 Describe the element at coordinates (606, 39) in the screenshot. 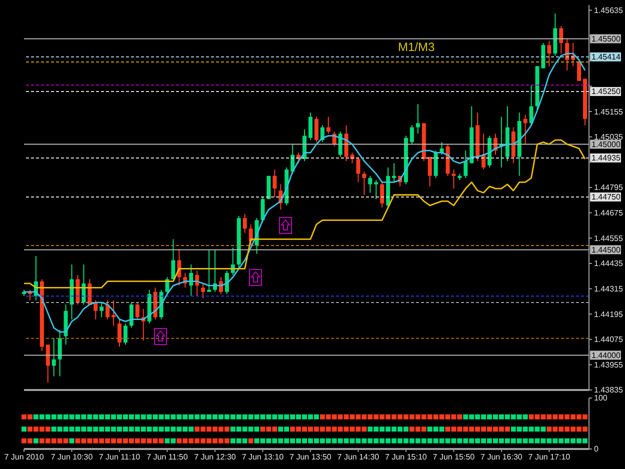

I see `ref-line-label: 1.45500` at that location.